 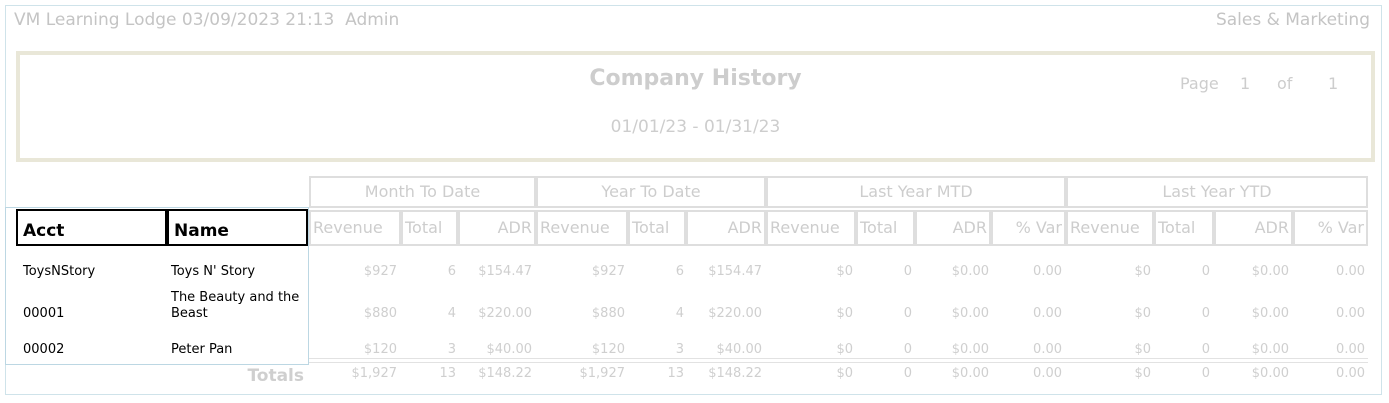 What do you see at coordinates (1142, 313) in the screenshot?
I see `row-2-lyytd-revenue: $0` at bounding box center [1142, 313].